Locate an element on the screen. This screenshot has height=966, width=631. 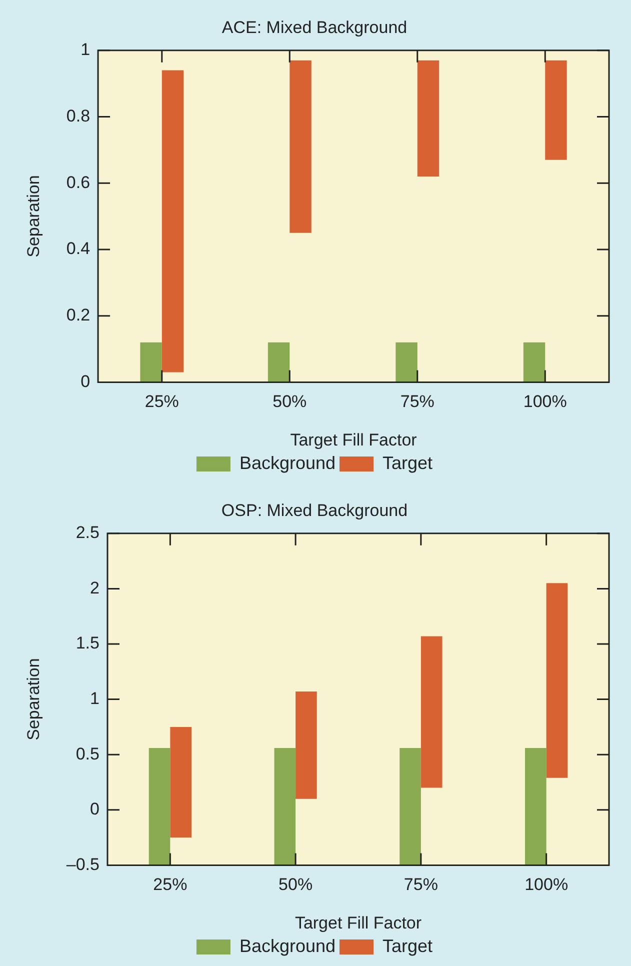
y-tick-label: 0.2 is located at coordinates (78, 315).